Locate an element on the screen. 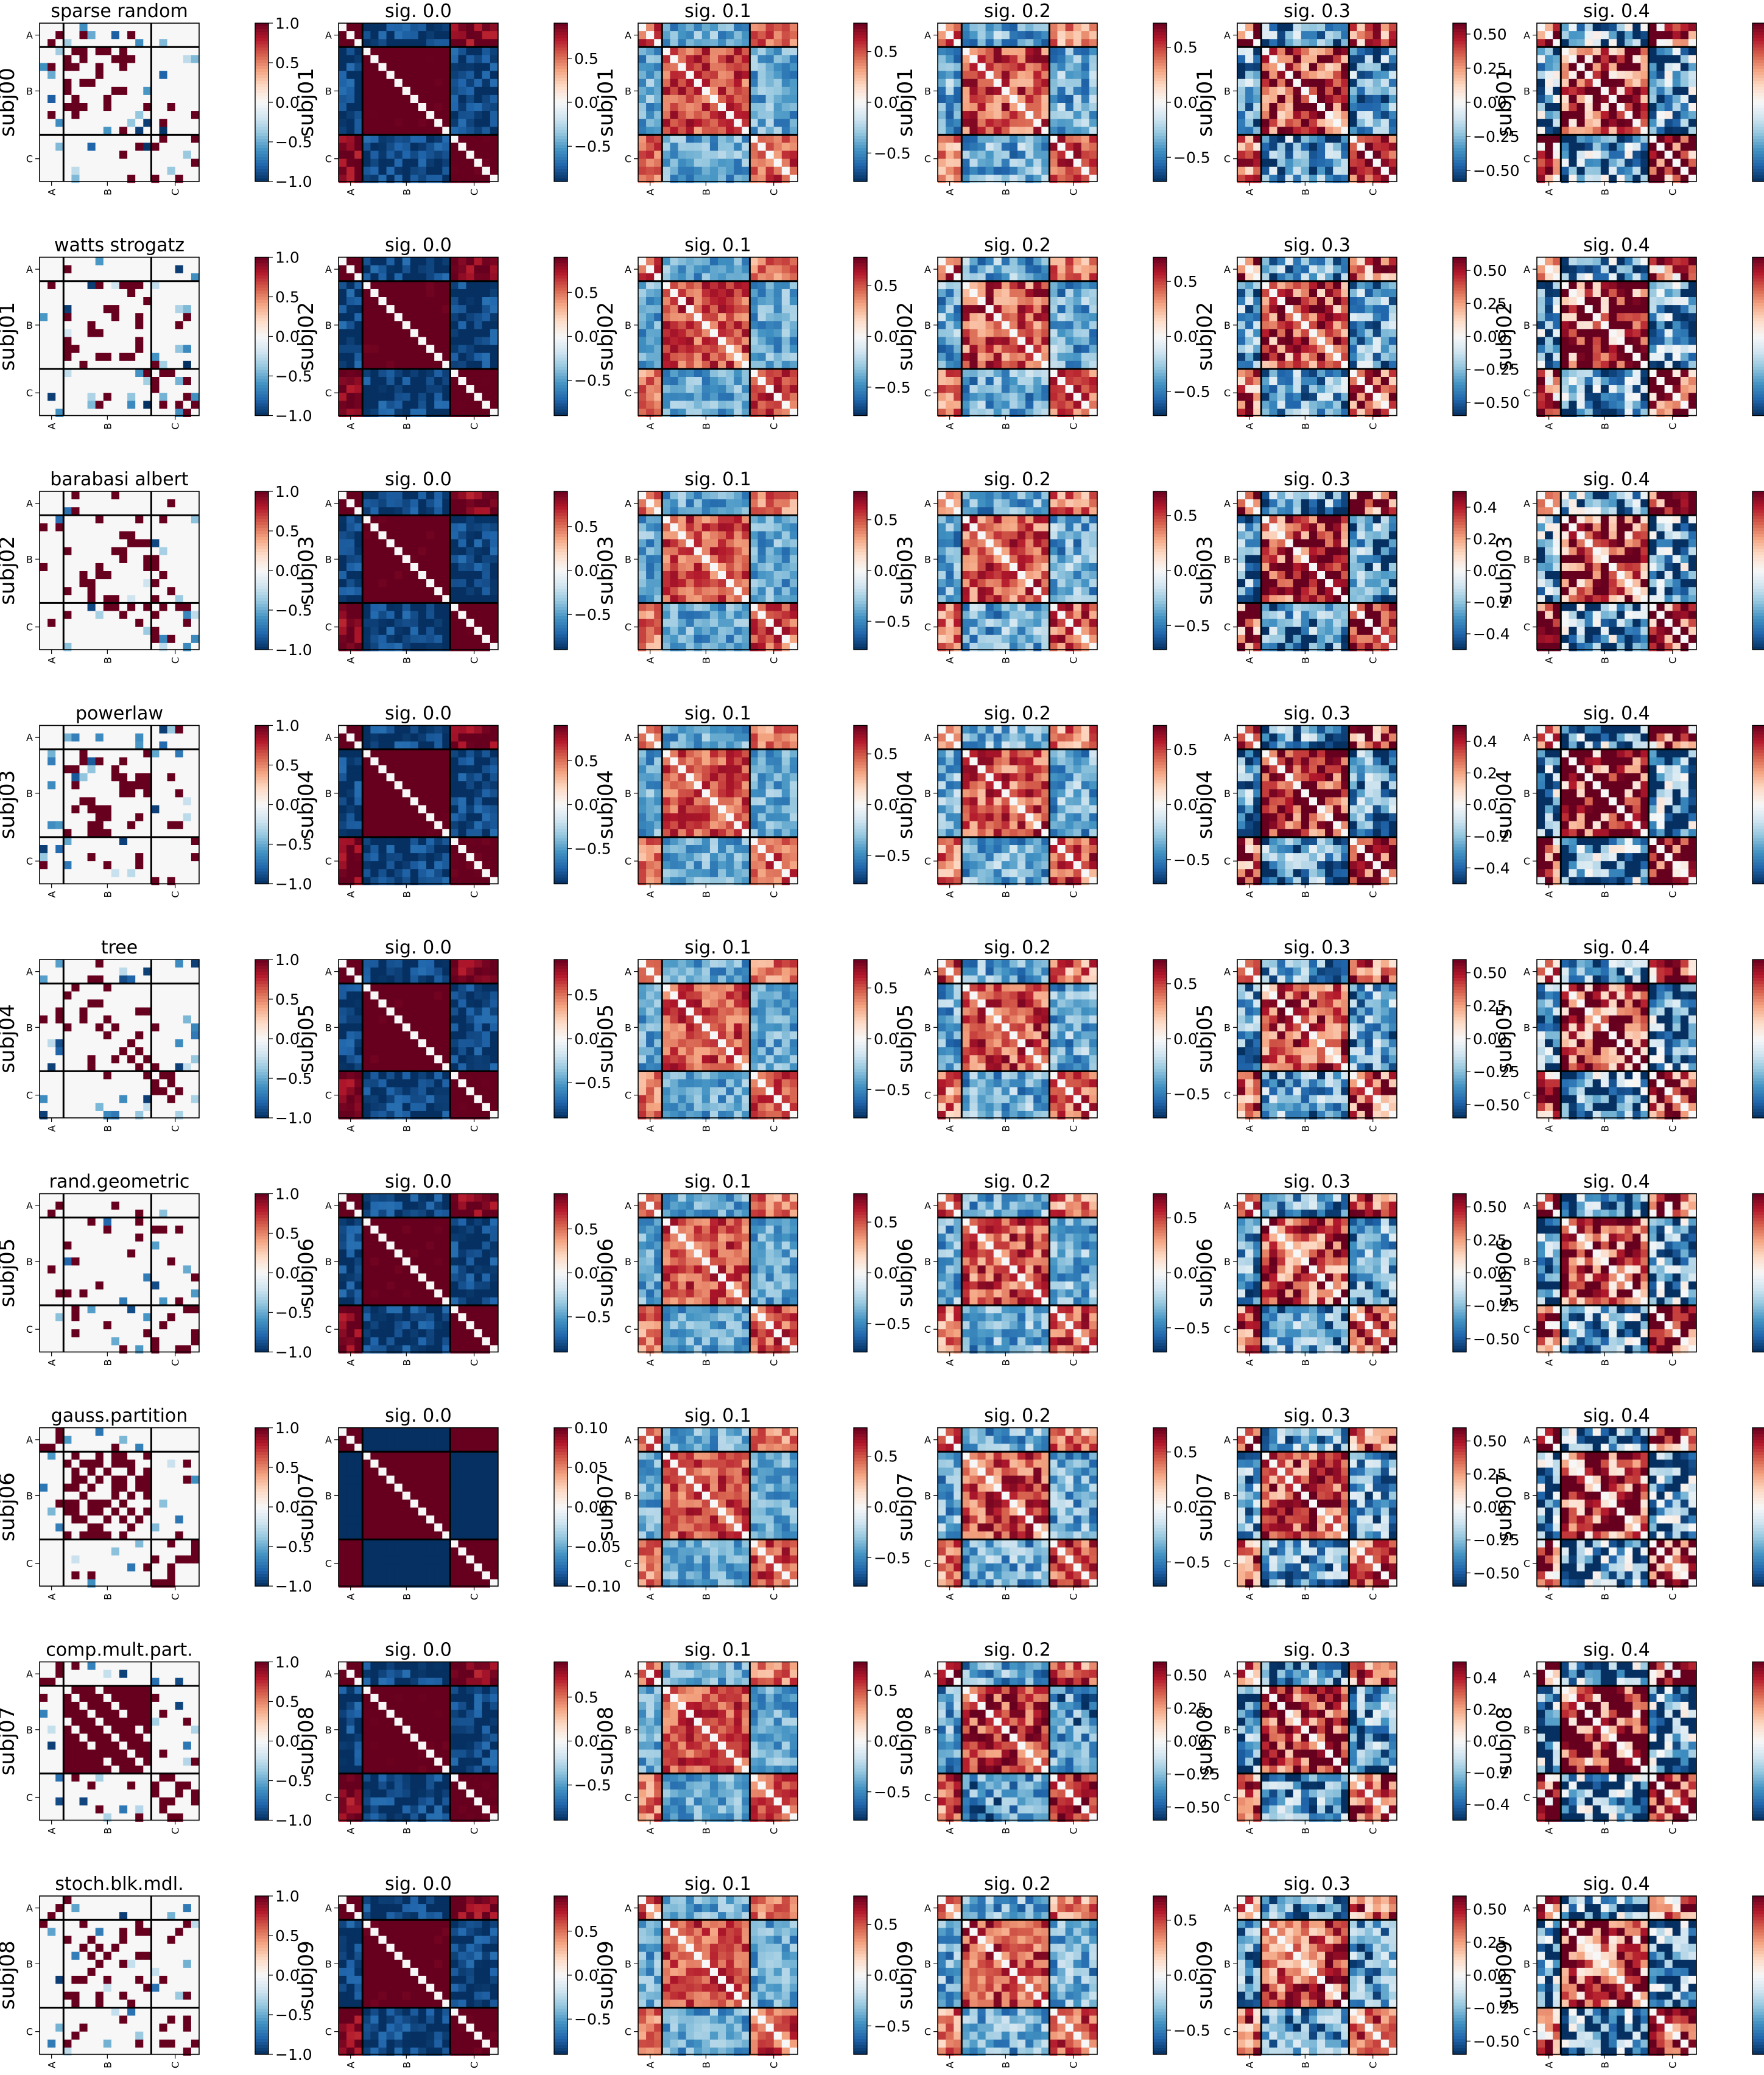 The width and height of the screenshot is (1764, 2075). subject-label: subj00 is located at coordinates (9, 102).